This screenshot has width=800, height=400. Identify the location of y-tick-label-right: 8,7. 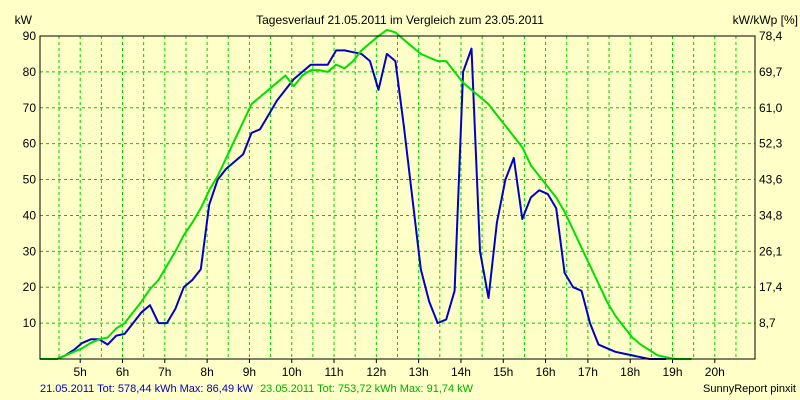
(767, 323).